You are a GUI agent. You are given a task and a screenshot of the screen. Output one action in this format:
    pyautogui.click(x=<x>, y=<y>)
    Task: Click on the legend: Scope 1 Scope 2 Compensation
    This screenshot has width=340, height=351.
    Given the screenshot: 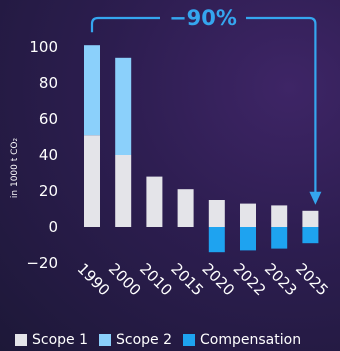 What is the action you would take?
    pyautogui.click(x=158, y=340)
    